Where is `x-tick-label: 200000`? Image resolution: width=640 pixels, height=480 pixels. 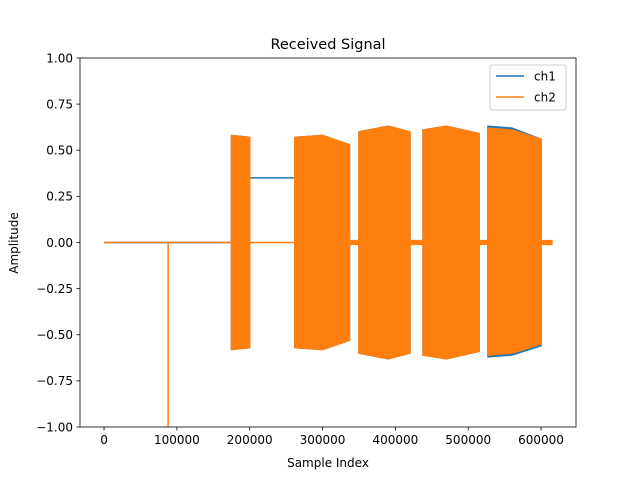 x-tick-label: 200000 is located at coordinates (250, 440).